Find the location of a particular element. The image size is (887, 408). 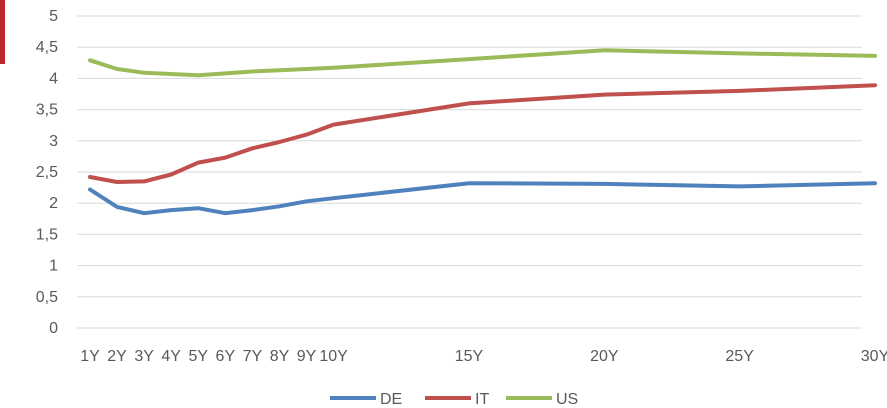

x-tick-label: 15Y is located at coordinates (469, 356).